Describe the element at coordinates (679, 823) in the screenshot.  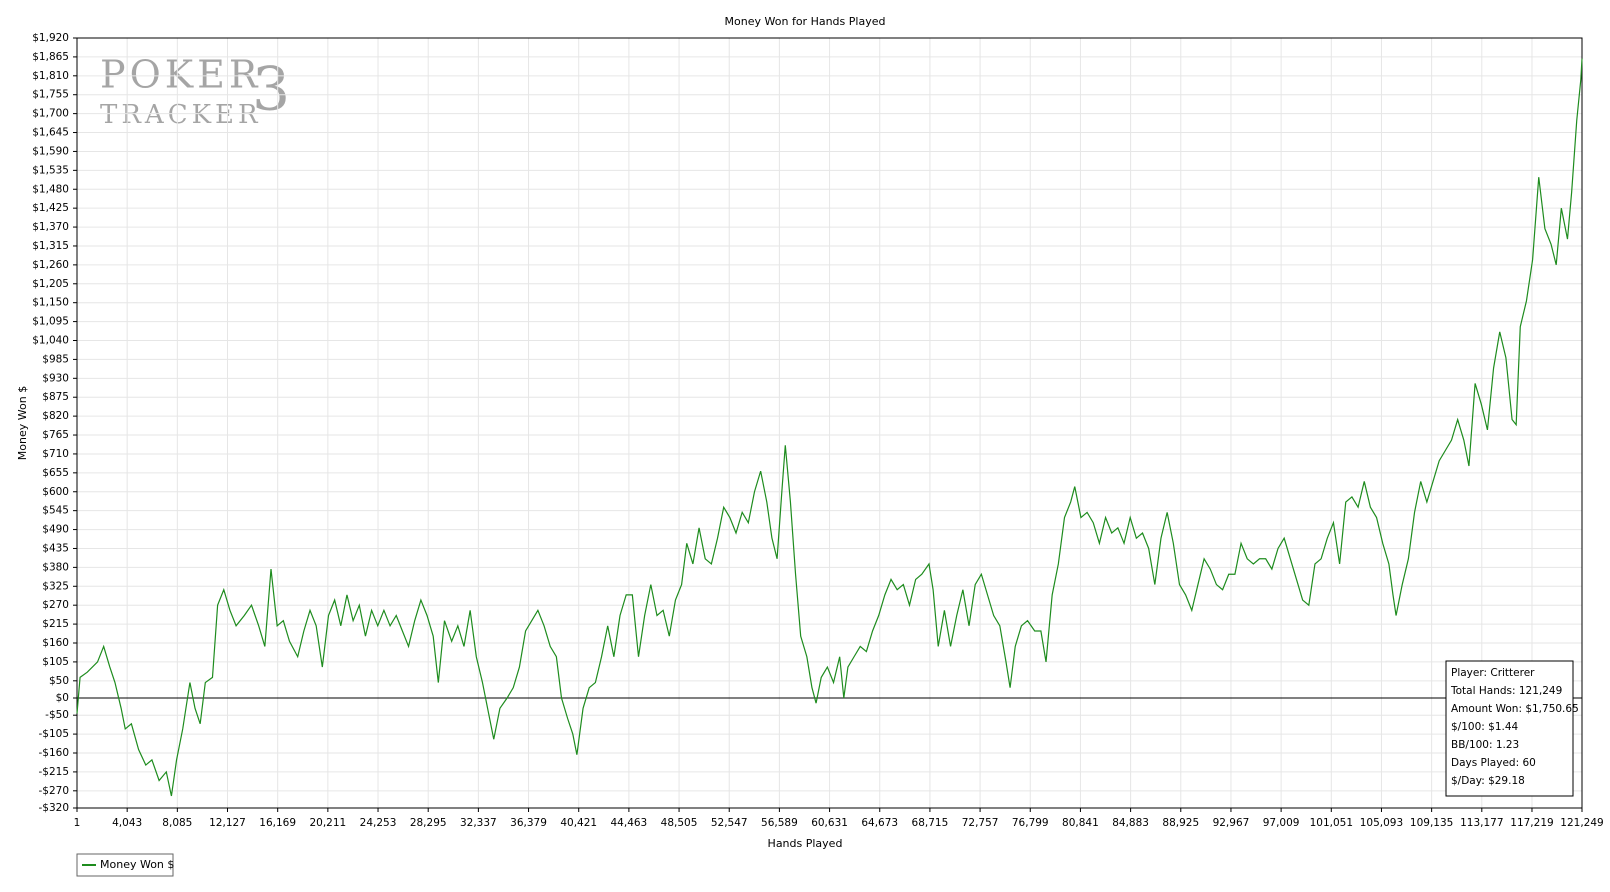
I see `x-tick-label: 48,505` at that location.